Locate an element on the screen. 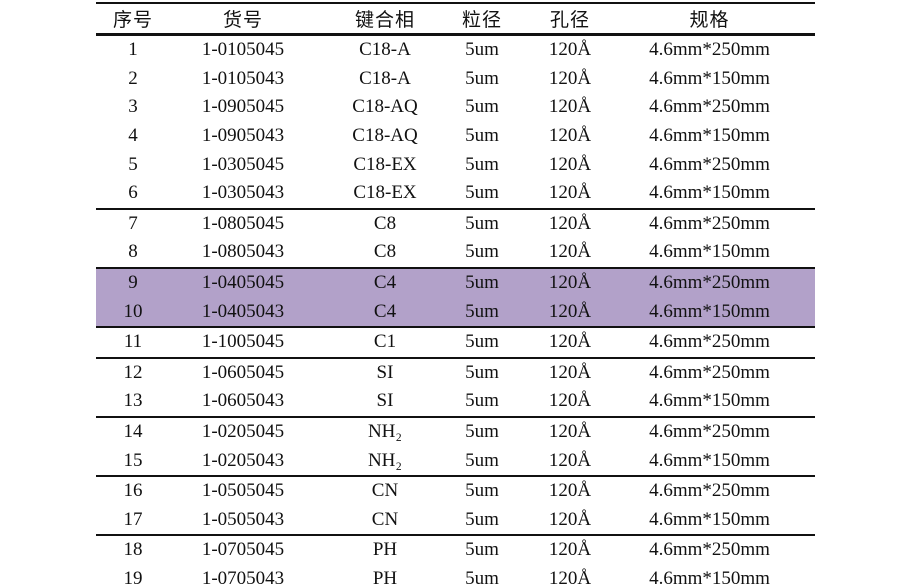 This screenshot has width=900, height=585. table-row-13: 13 1-0605043 SI 5um 120Å 4.6mm*150mm is located at coordinates (455, 402).